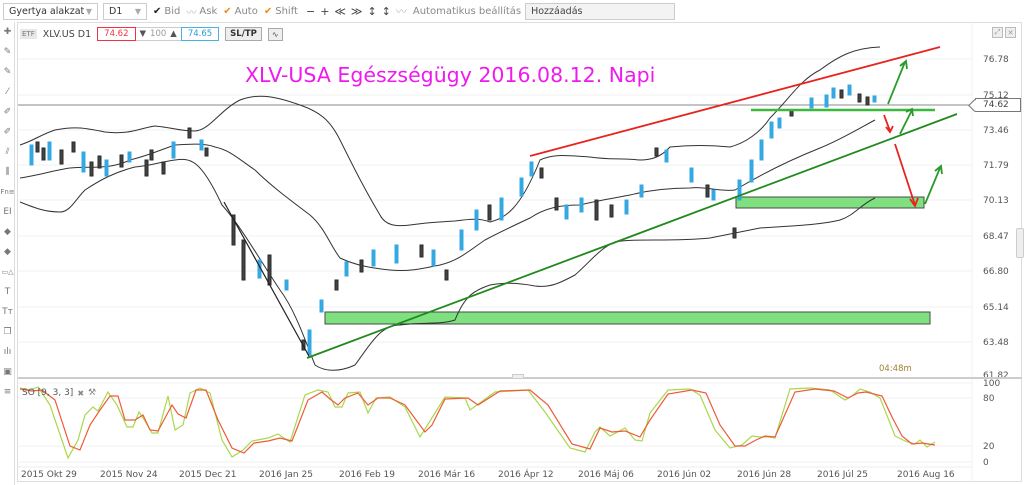  What do you see at coordinates (7, 232) in the screenshot?
I see `shape-icon: ◆` at bounding box center [7, 232].